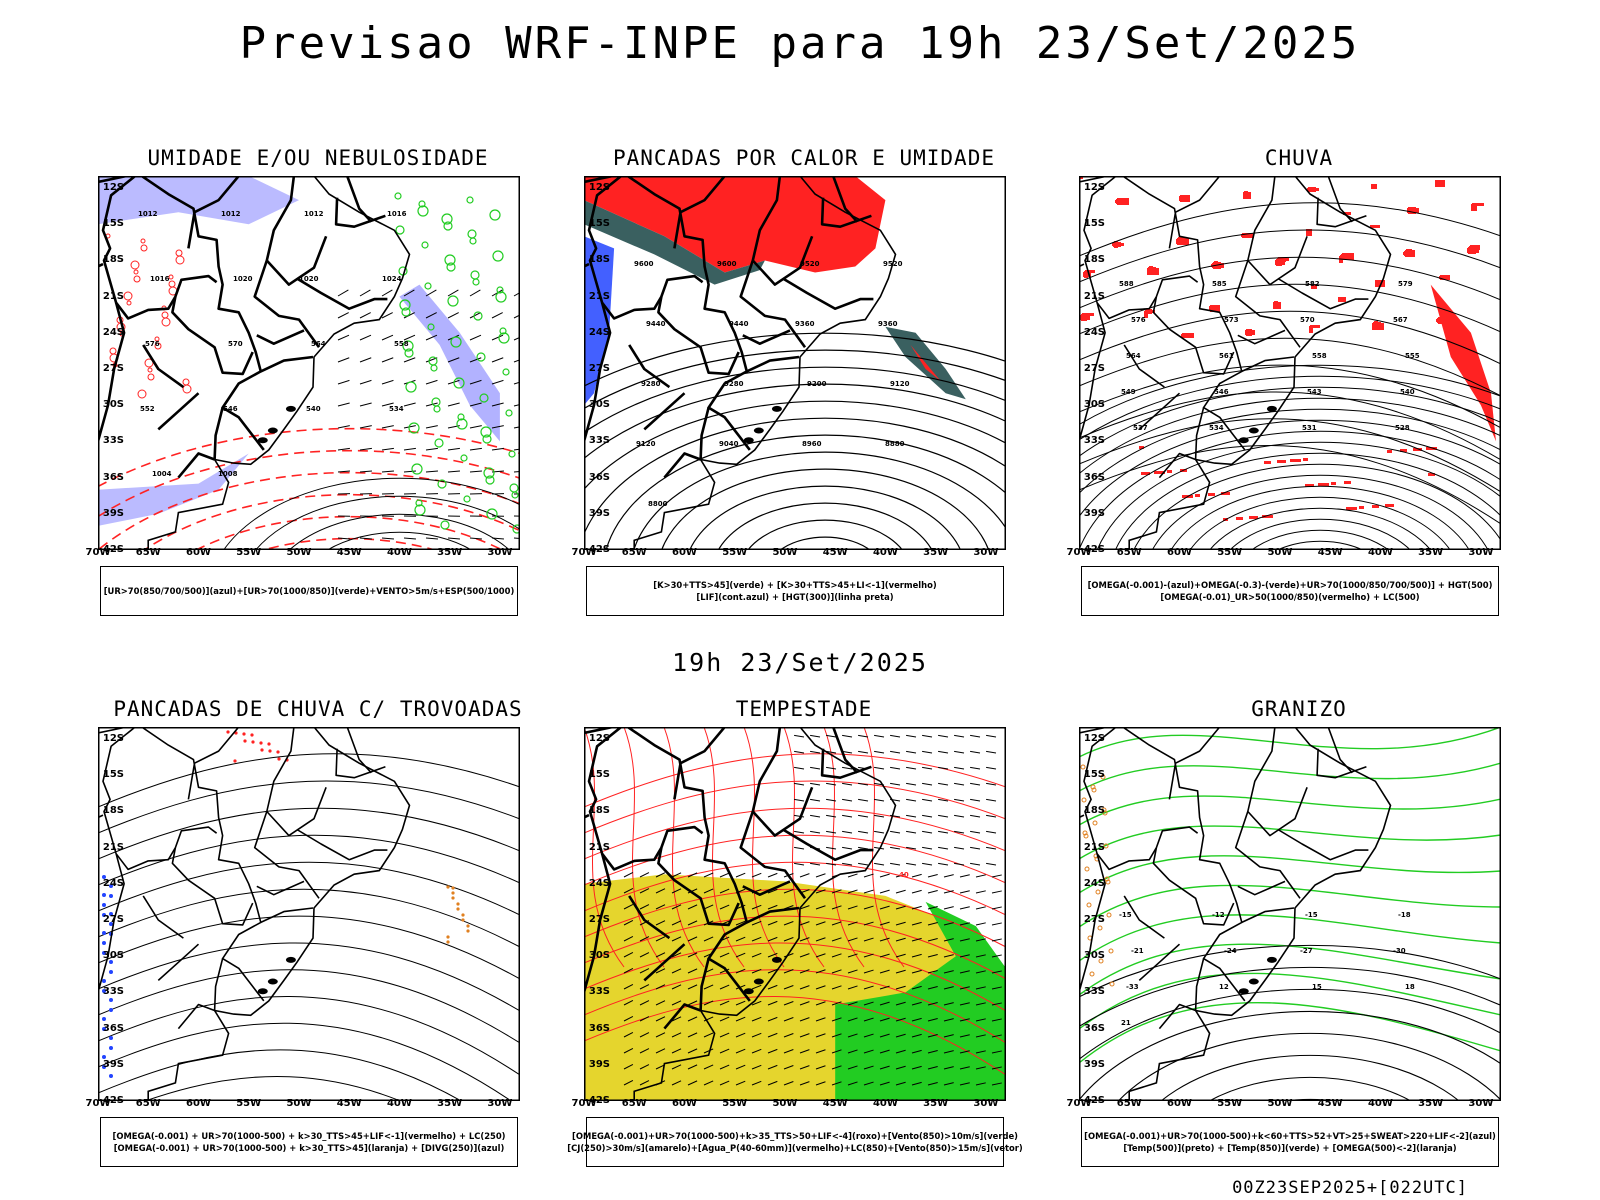  I want to click on temperature-850-contour, so click(1290, 842).